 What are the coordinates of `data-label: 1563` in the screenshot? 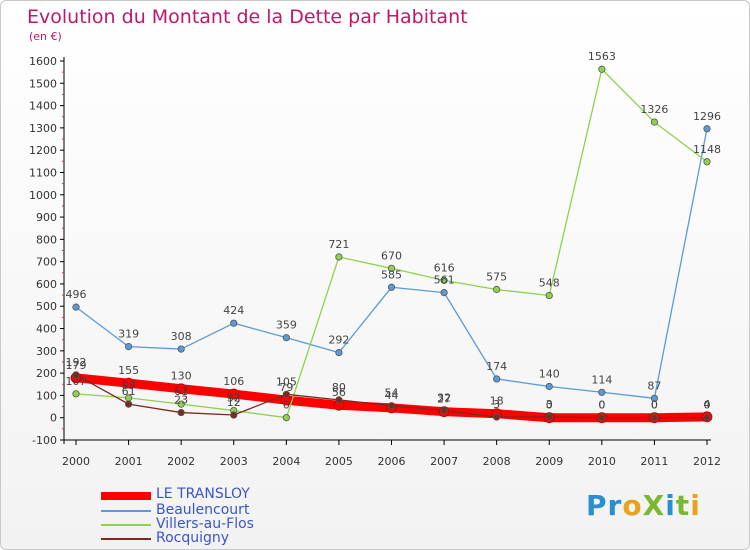 It's located at (602, 56).